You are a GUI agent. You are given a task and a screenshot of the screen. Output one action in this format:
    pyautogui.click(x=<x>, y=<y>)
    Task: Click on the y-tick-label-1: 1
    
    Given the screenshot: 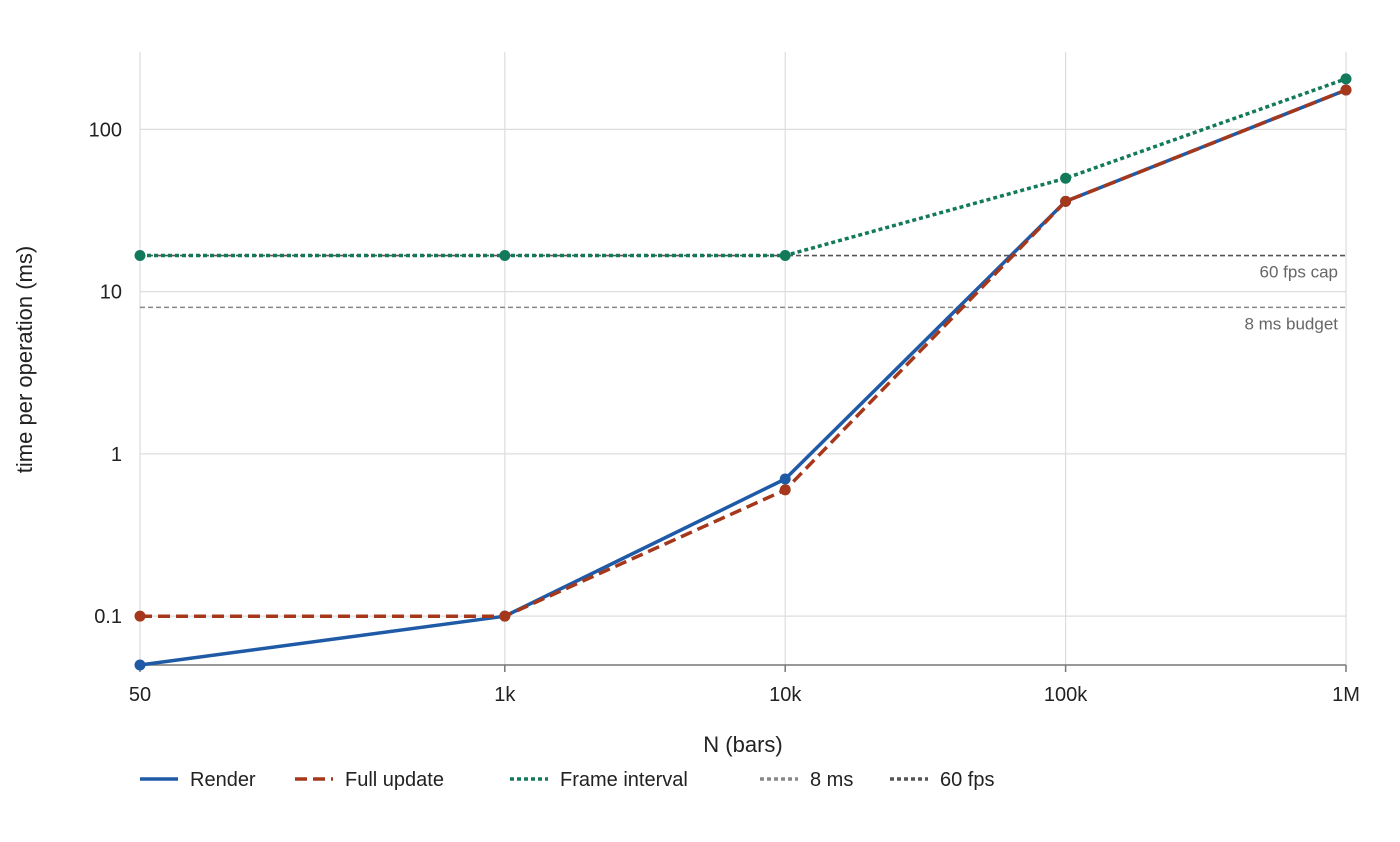 What is the action you would take?
    pyautogui.click(x=116, y=455)
    